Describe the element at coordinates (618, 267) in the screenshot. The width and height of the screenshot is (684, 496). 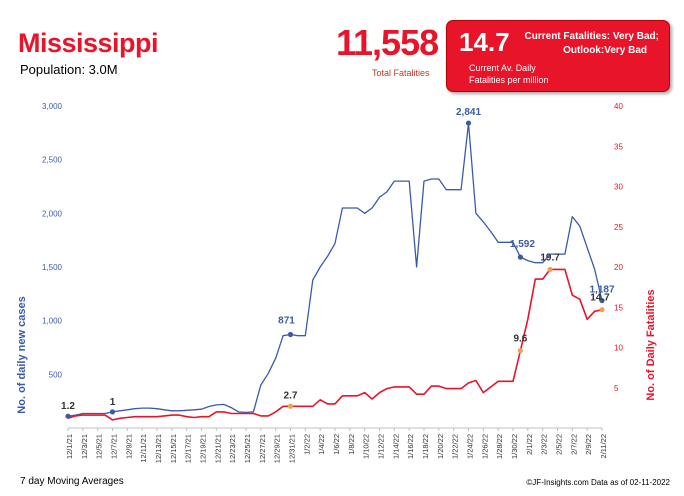
I see `y2-tick-label: 20` at that location.